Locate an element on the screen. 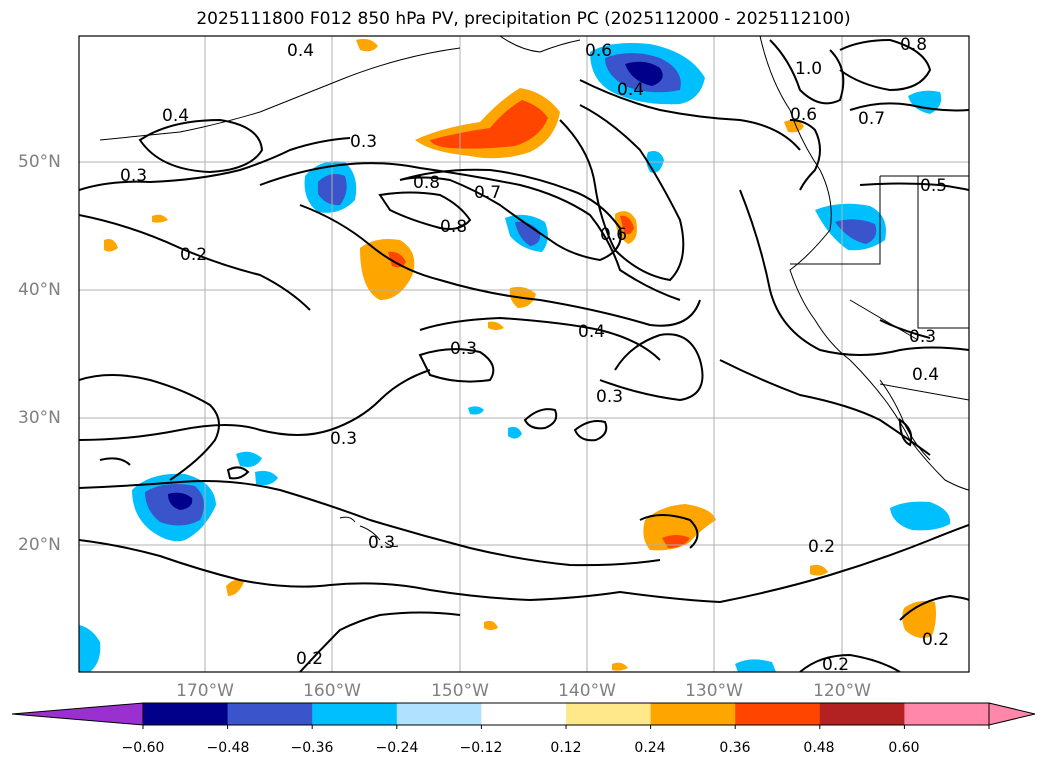  lat-label-50n: 50°N is located at coordinates (39, 162).